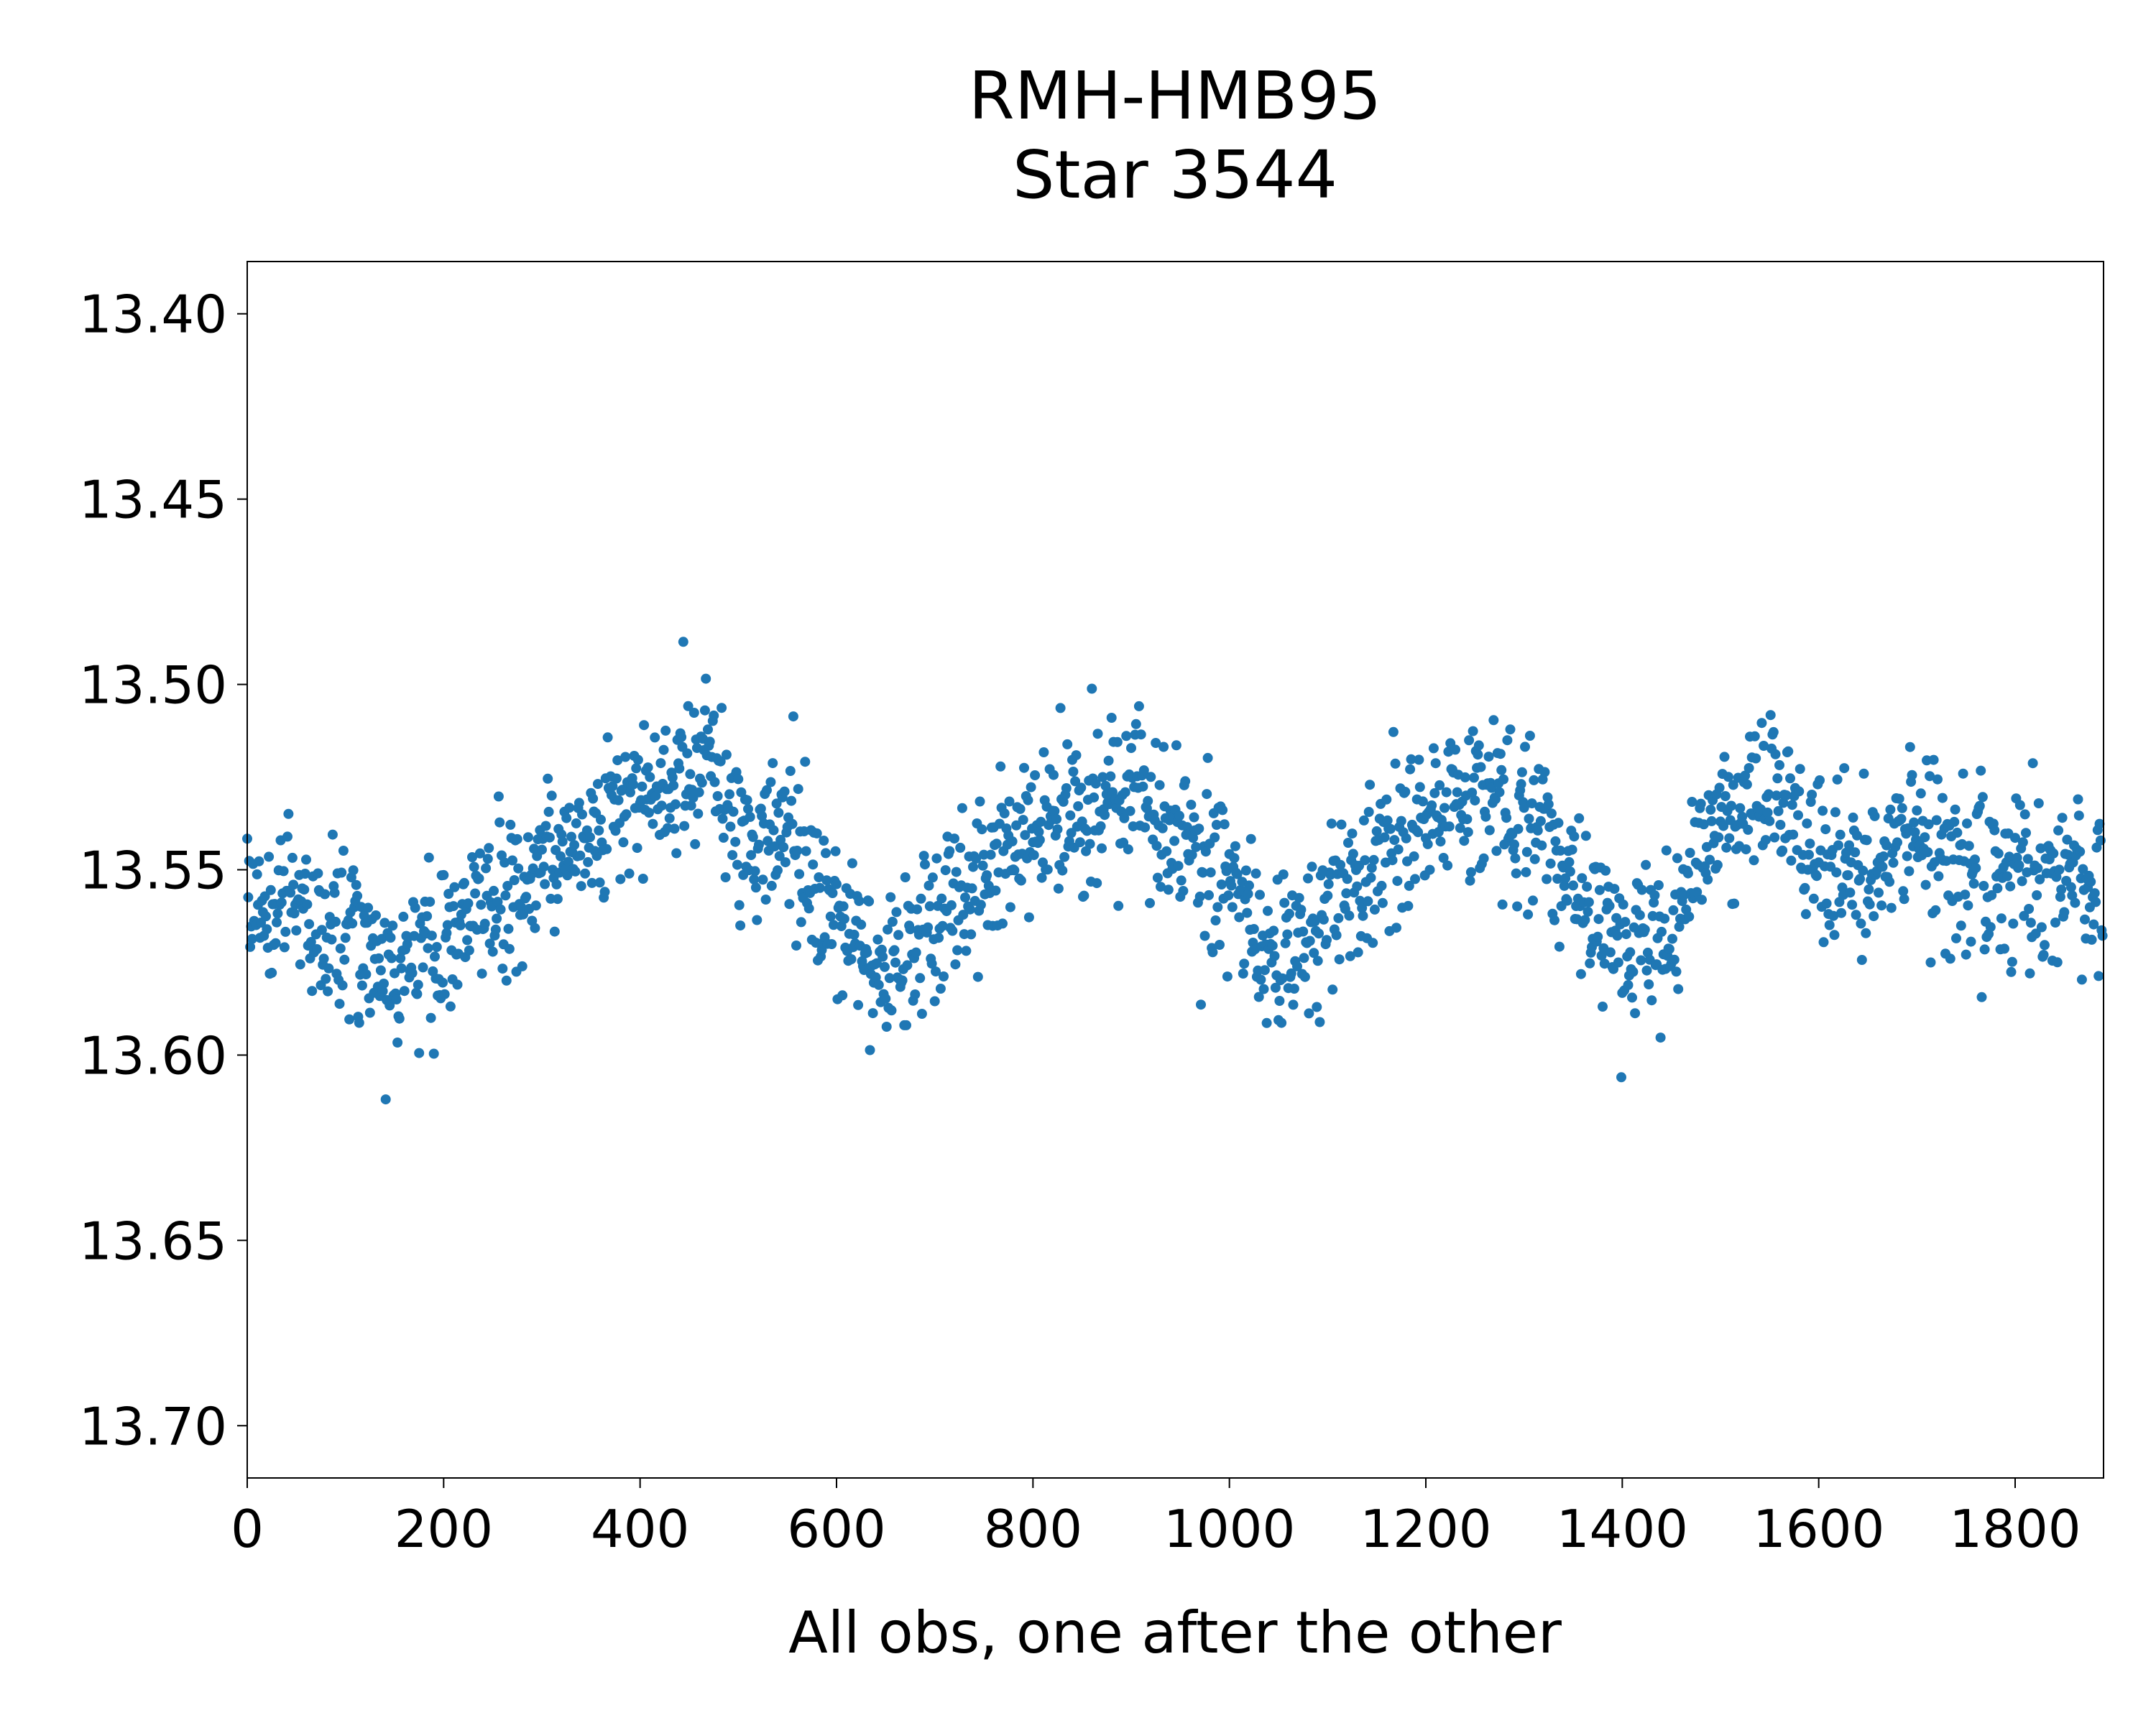 The image size is (2156, 1728). I want to click on x-tick-label: 1600, so click(1818, 1529).